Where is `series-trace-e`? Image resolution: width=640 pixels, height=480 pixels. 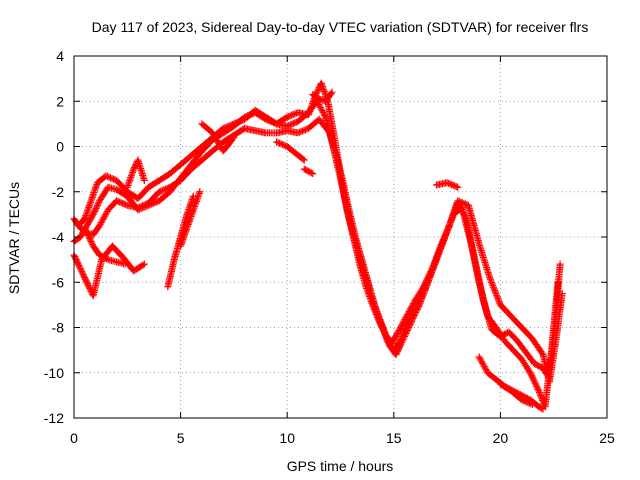 series-trace-e is located at coordinates (106, 248).